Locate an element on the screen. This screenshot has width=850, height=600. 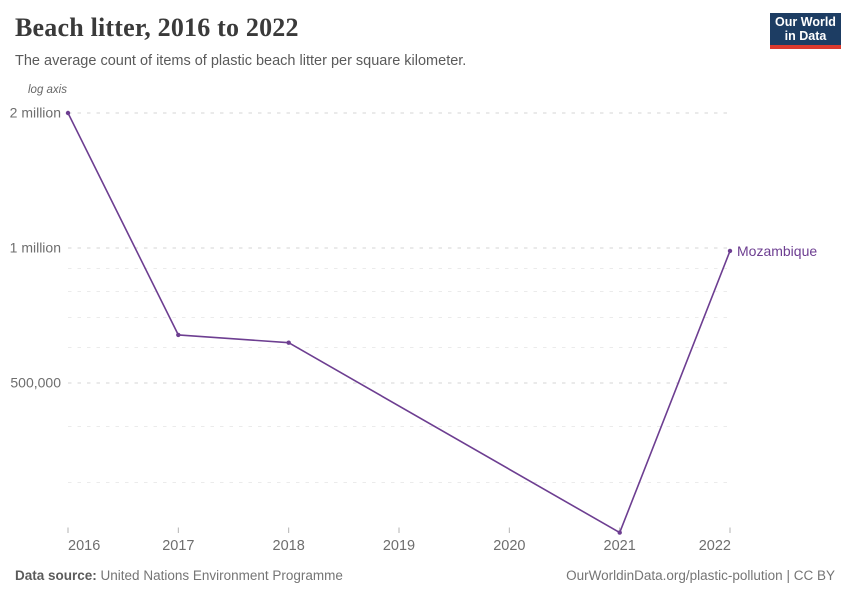
x-axis-tick-label: 2016 is located at coordinates (84, 546).